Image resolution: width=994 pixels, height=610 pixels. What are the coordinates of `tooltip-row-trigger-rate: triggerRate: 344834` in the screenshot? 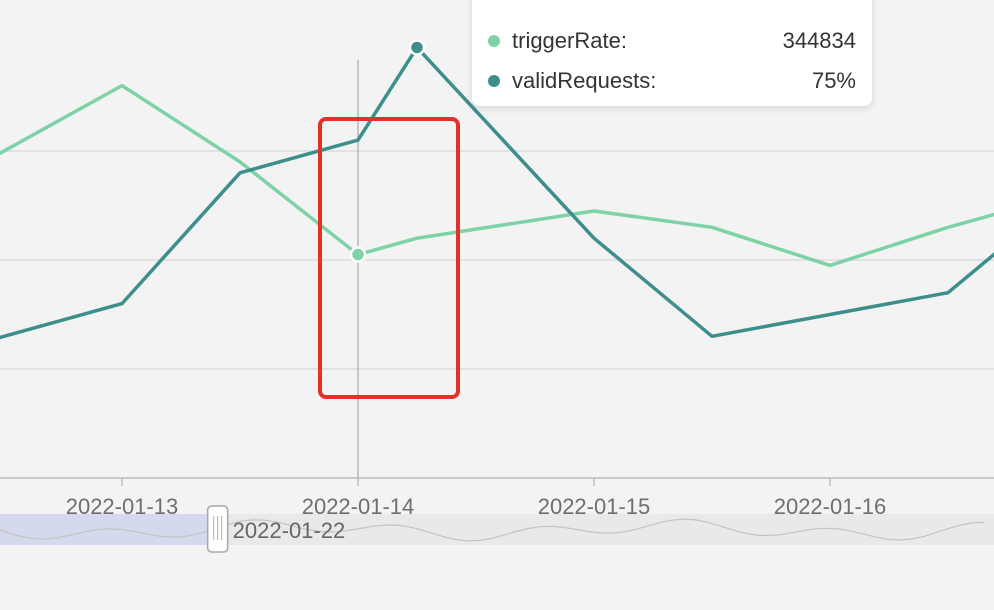 It's located at (672, 41).